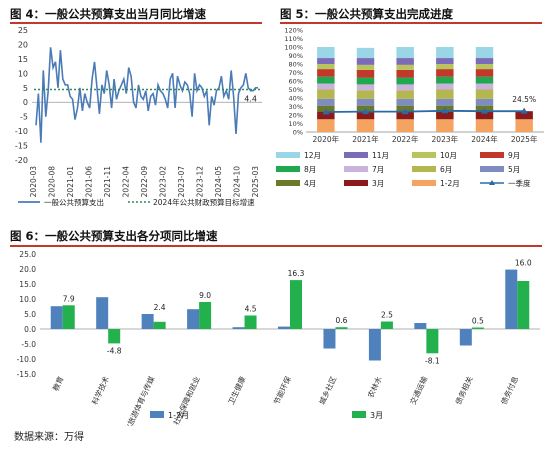 The width and height of the screenshot is (550, 452). I want to click on fig6-x-tick: 债务付息, so click(509, 390).